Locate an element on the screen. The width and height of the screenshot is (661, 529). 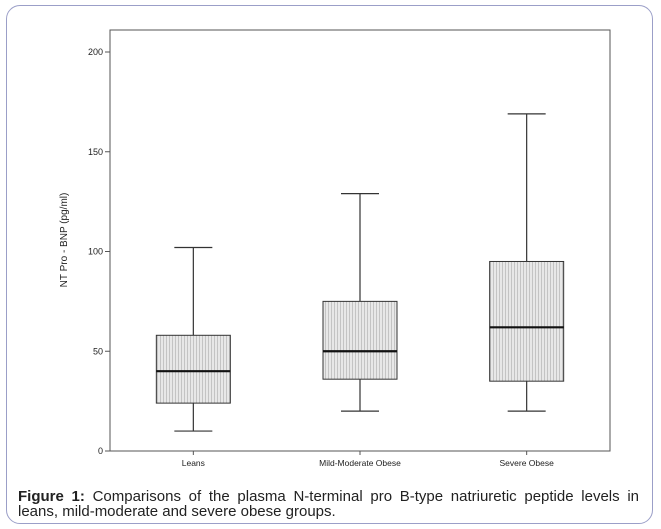
x-axis: Leans Mild-Moderate Obese Severe Obese is located at coordinates (368, 459).